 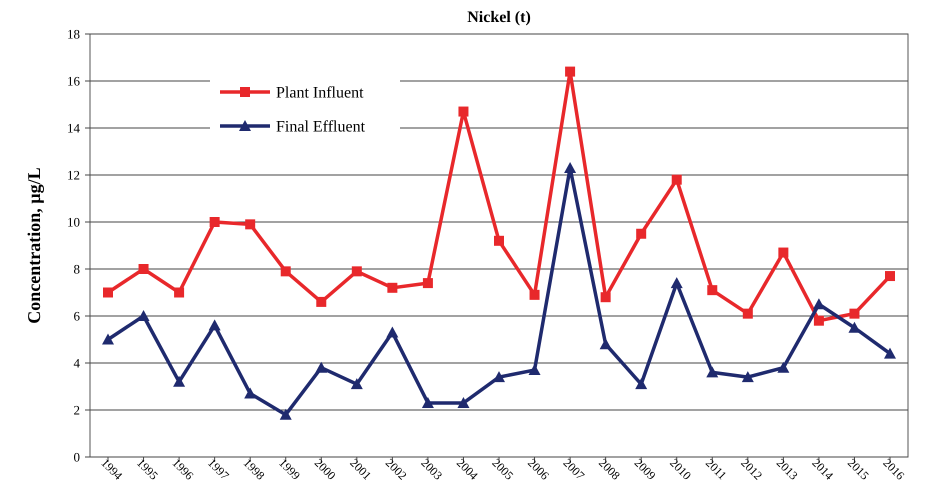 I want to click on y-tick-label: 4, so click(x=77, y=363).